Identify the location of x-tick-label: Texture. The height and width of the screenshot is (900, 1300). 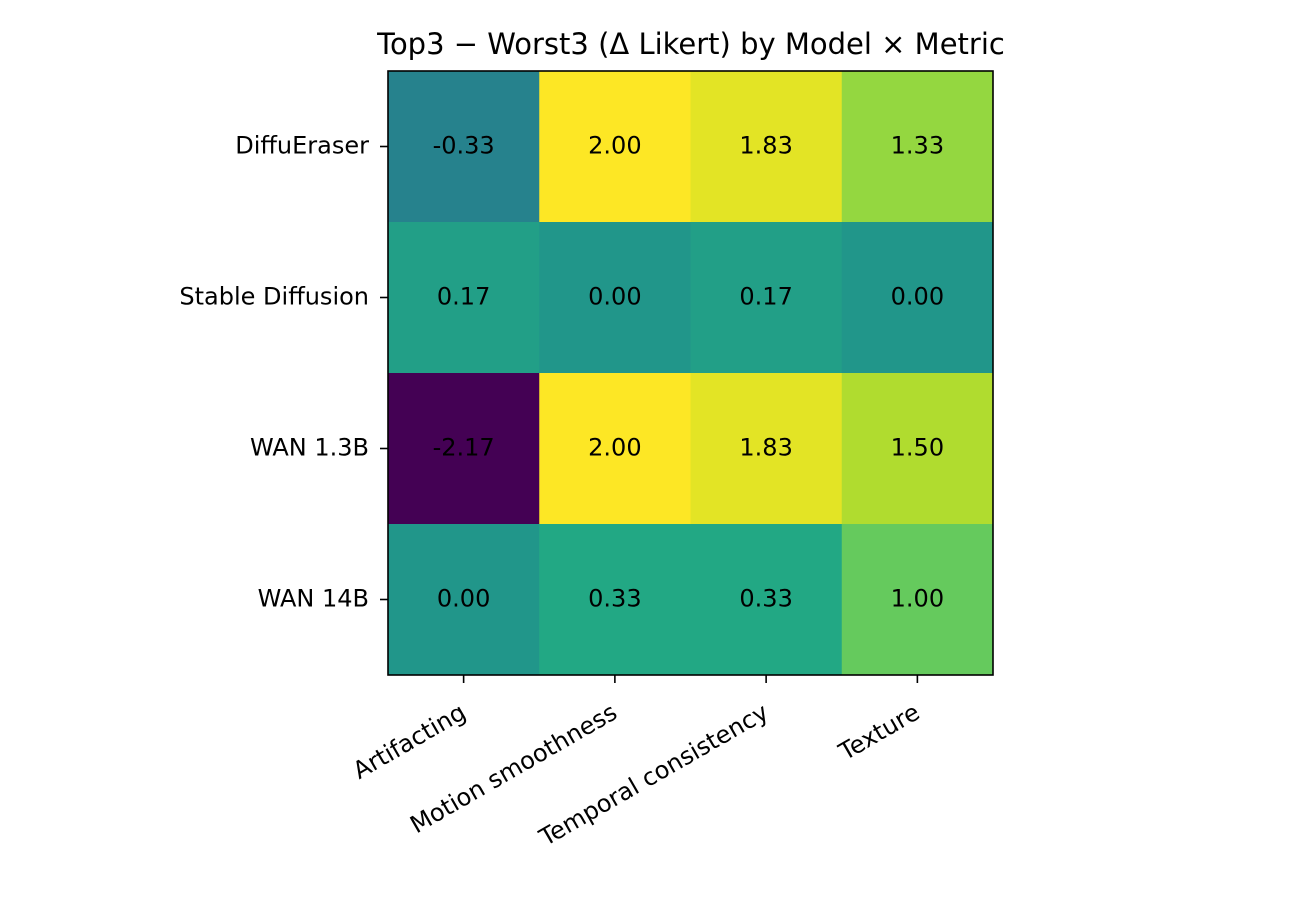
(878, 732).